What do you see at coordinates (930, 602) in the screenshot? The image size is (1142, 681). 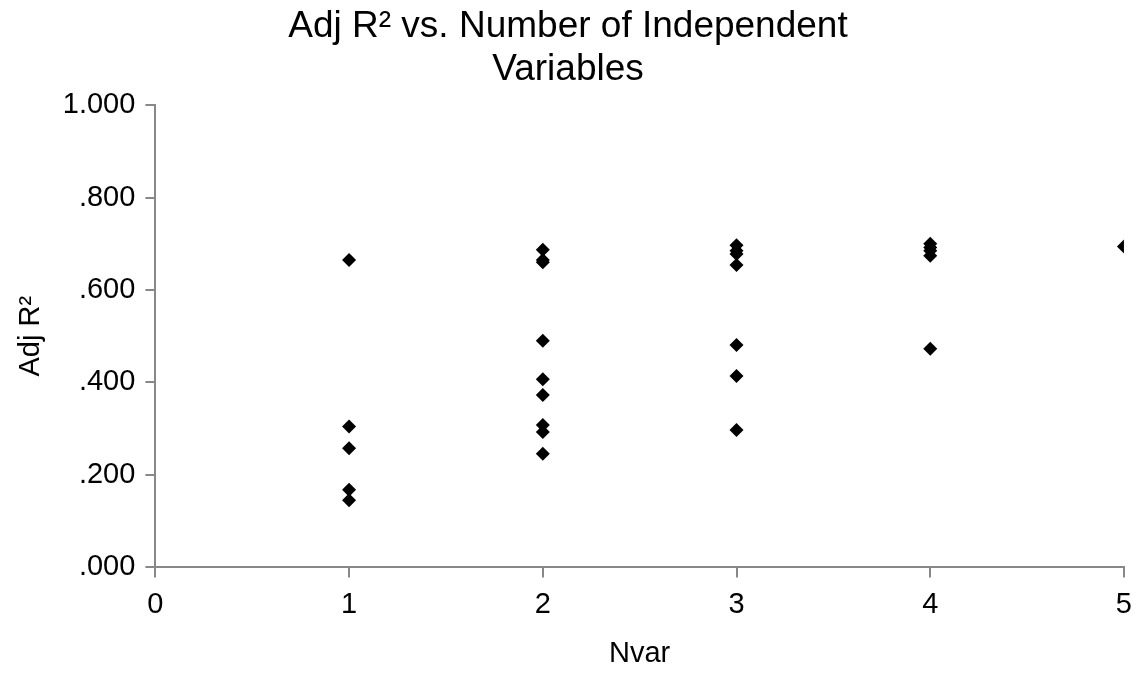 I see `x-tick-label: 4` at bounding box center [930, 602].